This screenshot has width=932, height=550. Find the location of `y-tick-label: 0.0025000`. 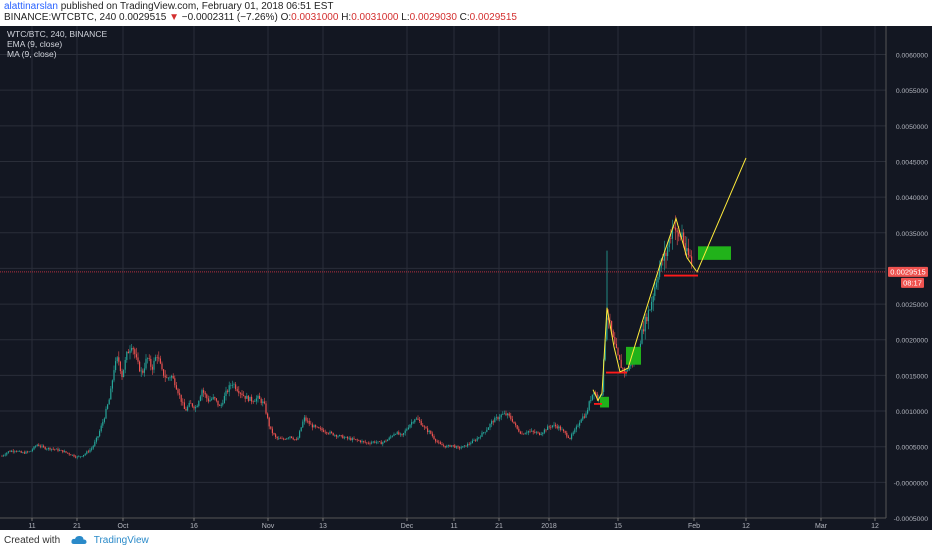

y-tick-label: 0.0025000 is located at coordinates (912, 305).